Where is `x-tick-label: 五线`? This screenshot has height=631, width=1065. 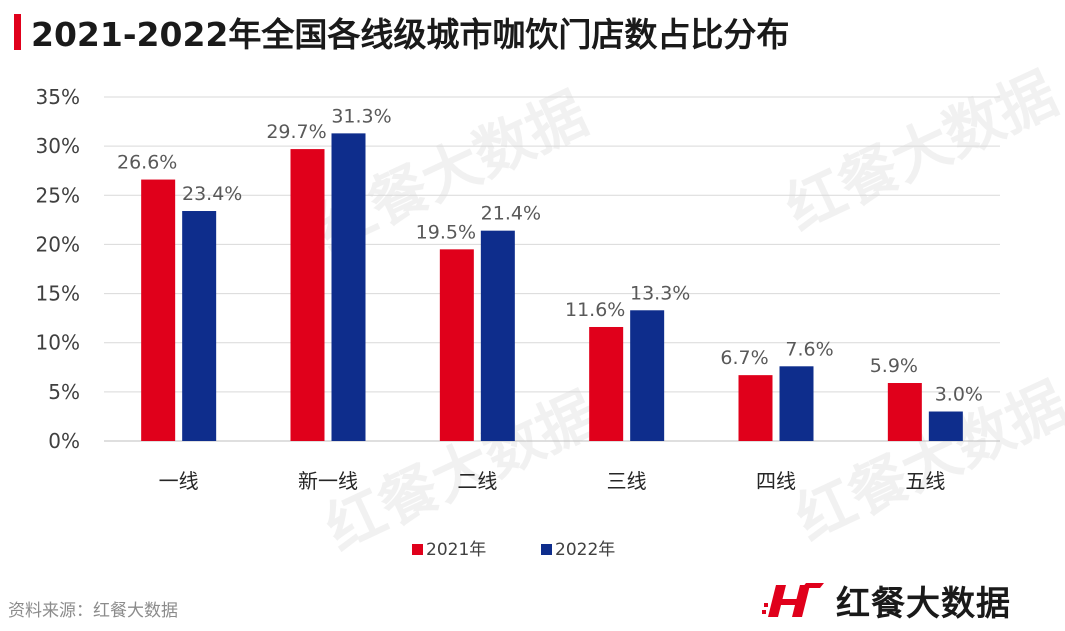 x-tick-label: 五线 is located at coordinates (925, 481).